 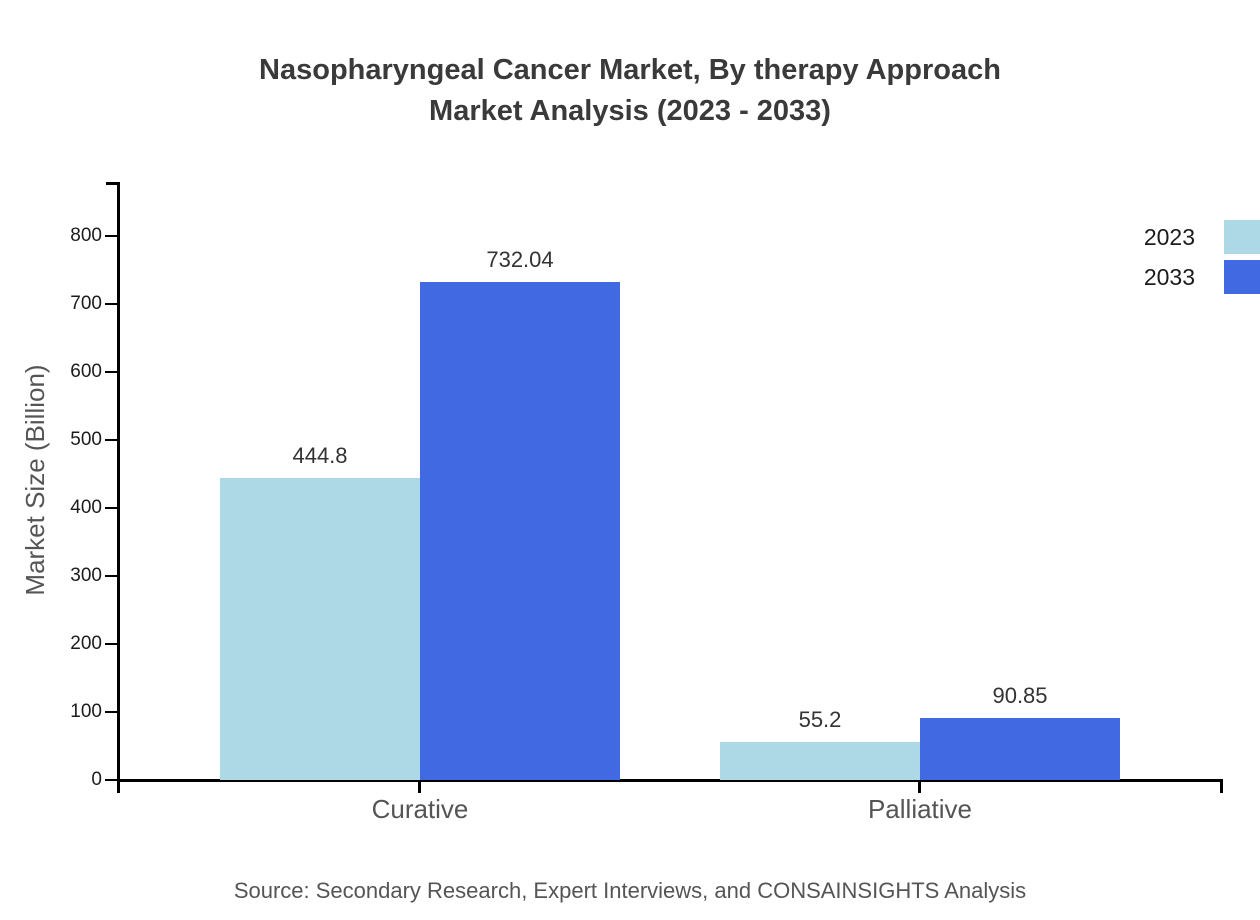 What do you see at coordinates (96, 779) in the screenshot?
I see `y-tick-label: 0` at bounding box center [96, 779].